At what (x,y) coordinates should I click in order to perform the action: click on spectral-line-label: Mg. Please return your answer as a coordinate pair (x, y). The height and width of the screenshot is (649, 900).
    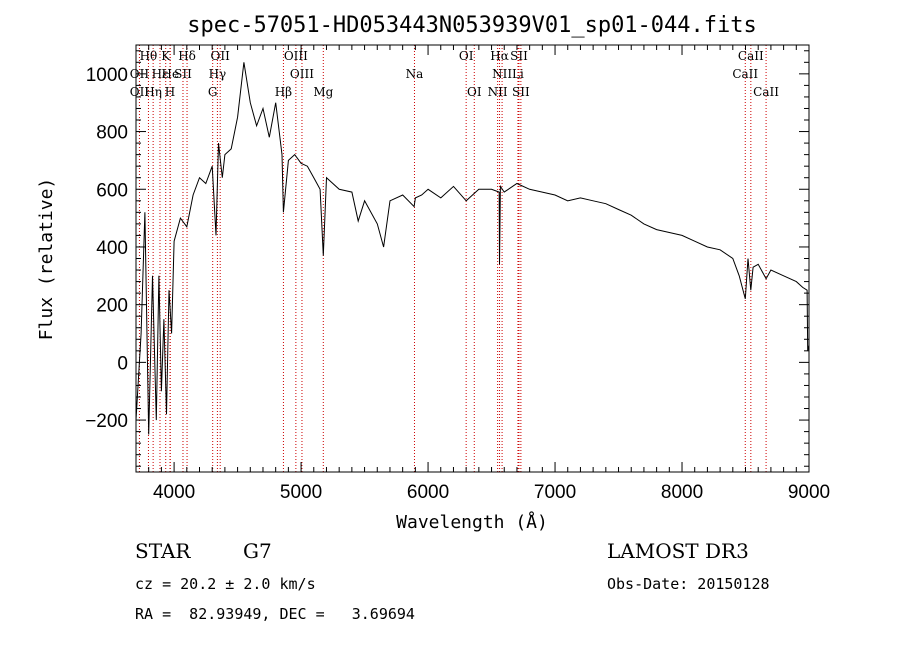
    Looking at the image, I should click on (323, 92).